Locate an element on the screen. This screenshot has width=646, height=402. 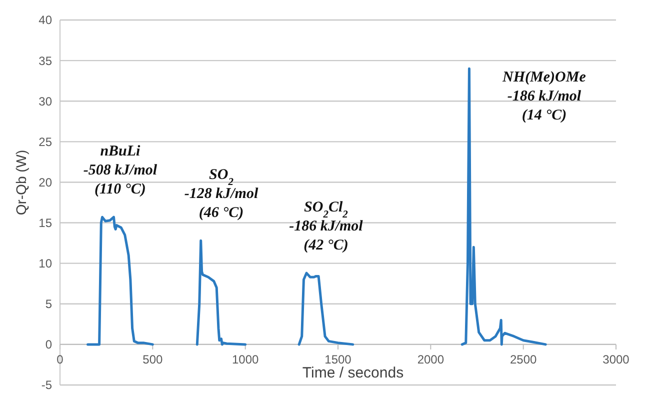
y-axis-title: Qr-Qb (W) is located at coordinates (21, 183).